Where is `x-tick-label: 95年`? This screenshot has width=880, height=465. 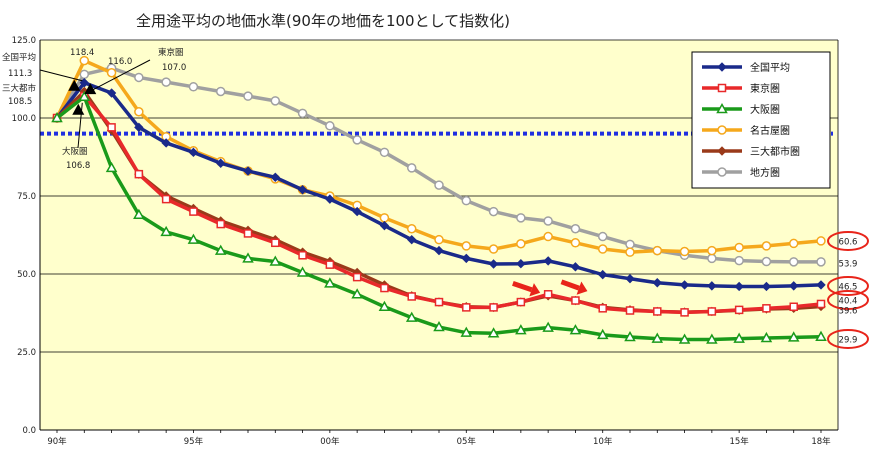
x-tick-label: 95年 is located at coordinates (194, 441).